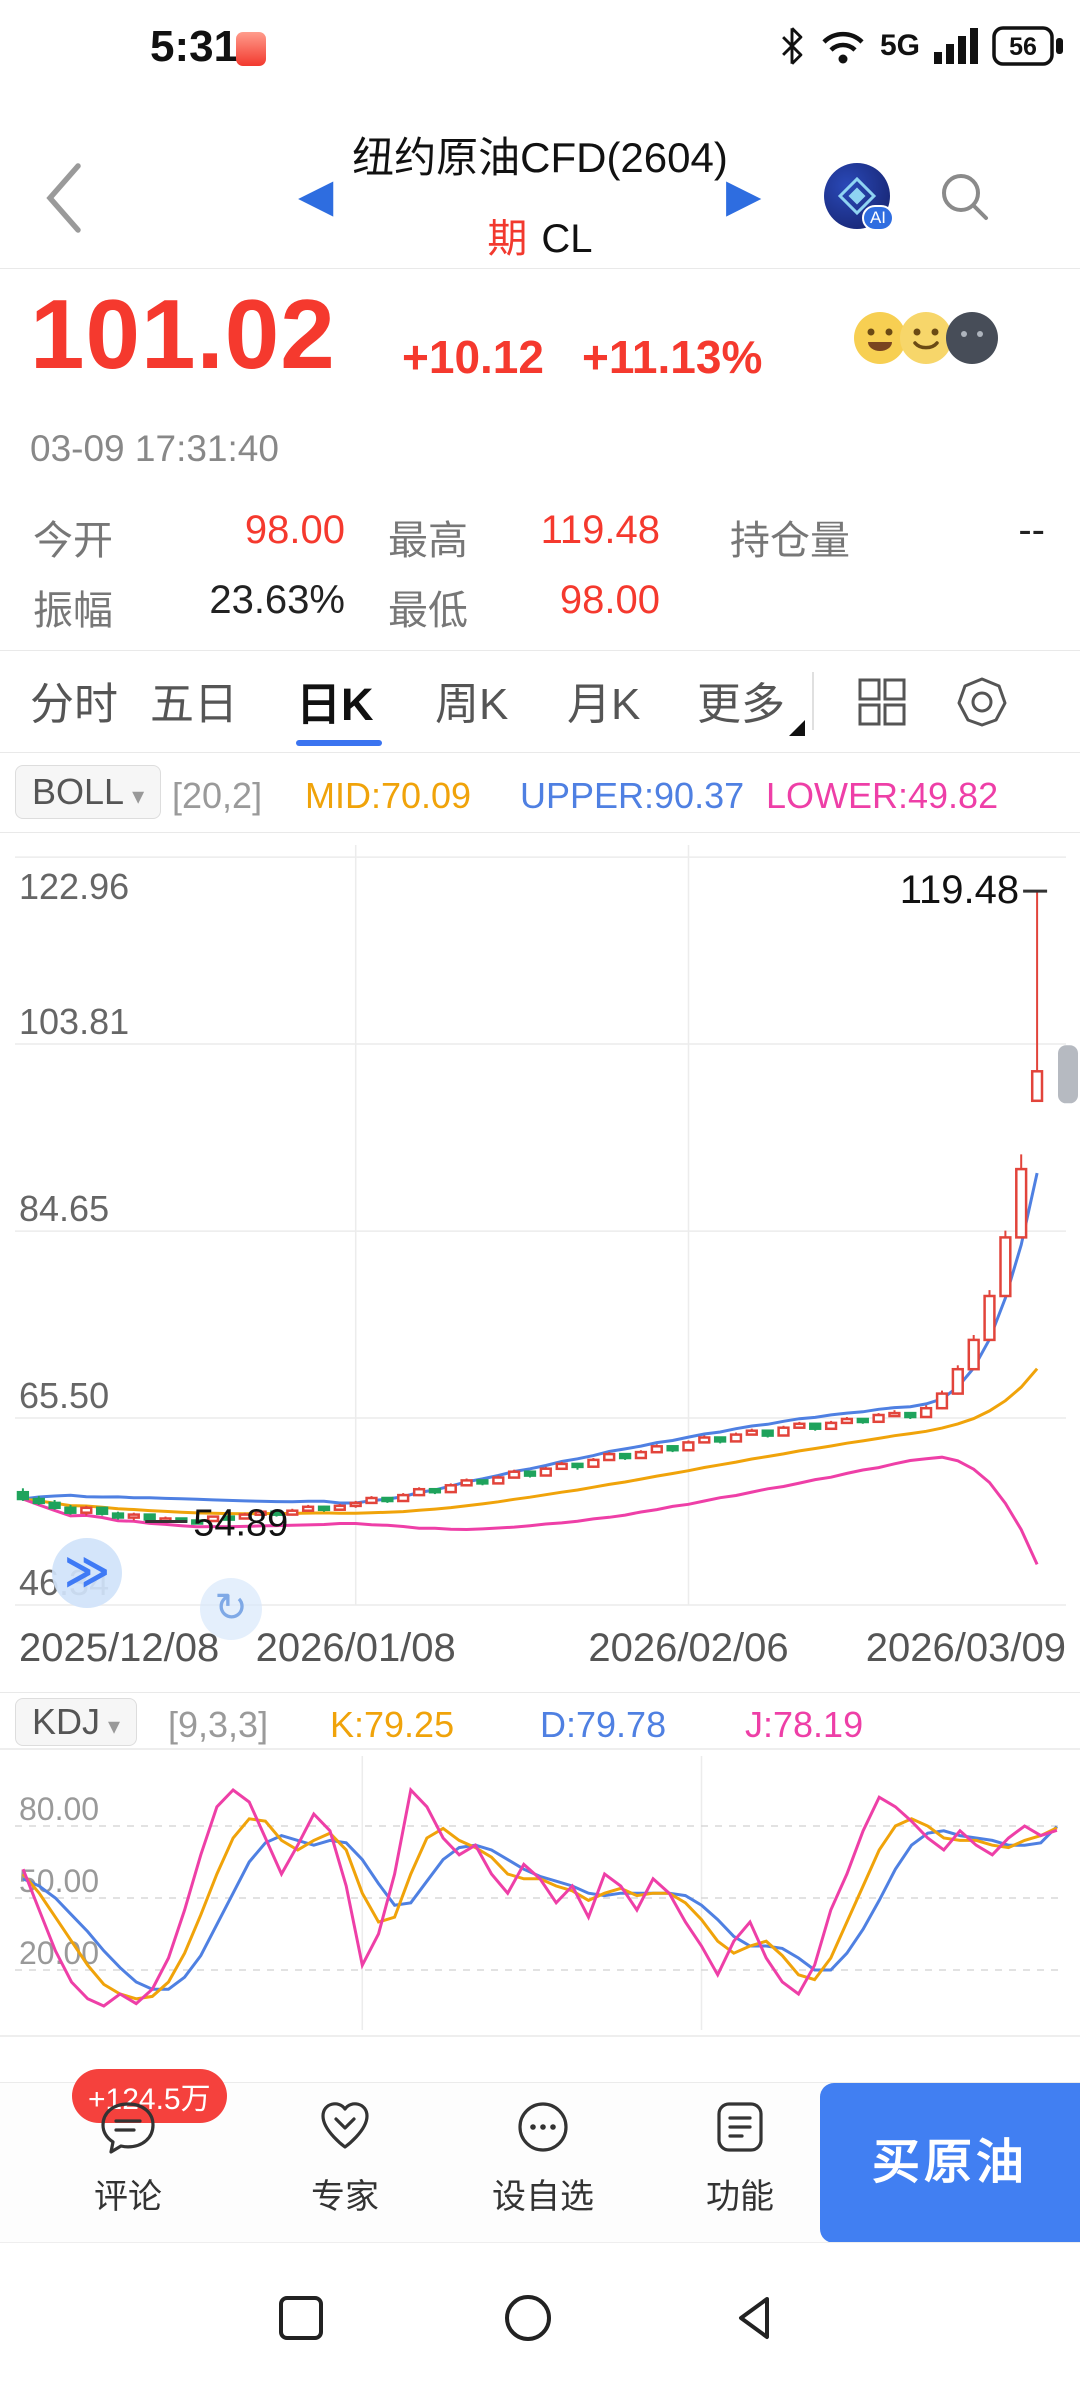 This screenshot has width=1080, height=2400. Describe the element at coordinates (859, 197) in the screenshot. I see `broker-ai-logo: AI` at that location.